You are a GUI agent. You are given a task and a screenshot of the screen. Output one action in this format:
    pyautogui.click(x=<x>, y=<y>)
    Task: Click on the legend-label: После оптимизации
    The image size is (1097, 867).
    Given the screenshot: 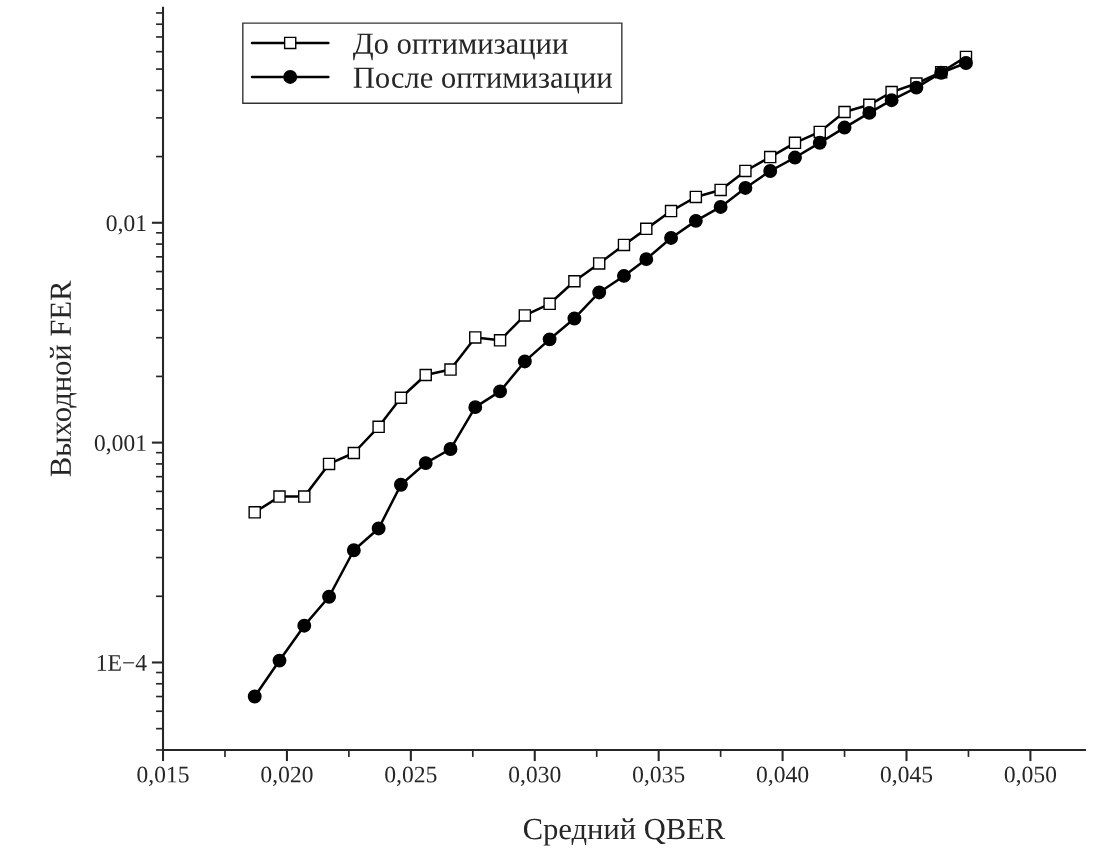 What is the action you would take?
    pyautogui.click(x=482, y=80)
    